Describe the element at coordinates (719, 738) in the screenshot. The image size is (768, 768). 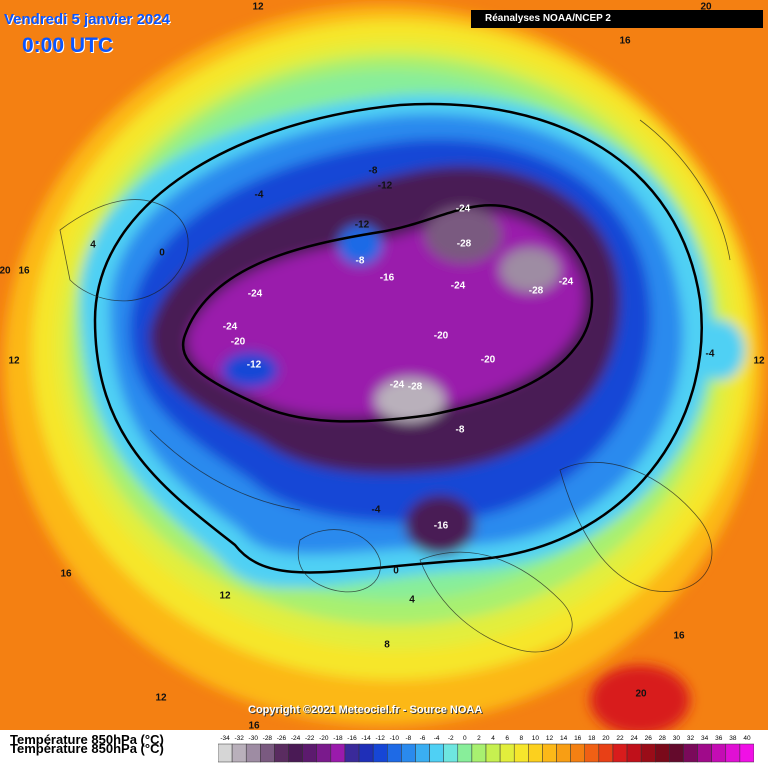
I see `legend-tick: 36` at that location.